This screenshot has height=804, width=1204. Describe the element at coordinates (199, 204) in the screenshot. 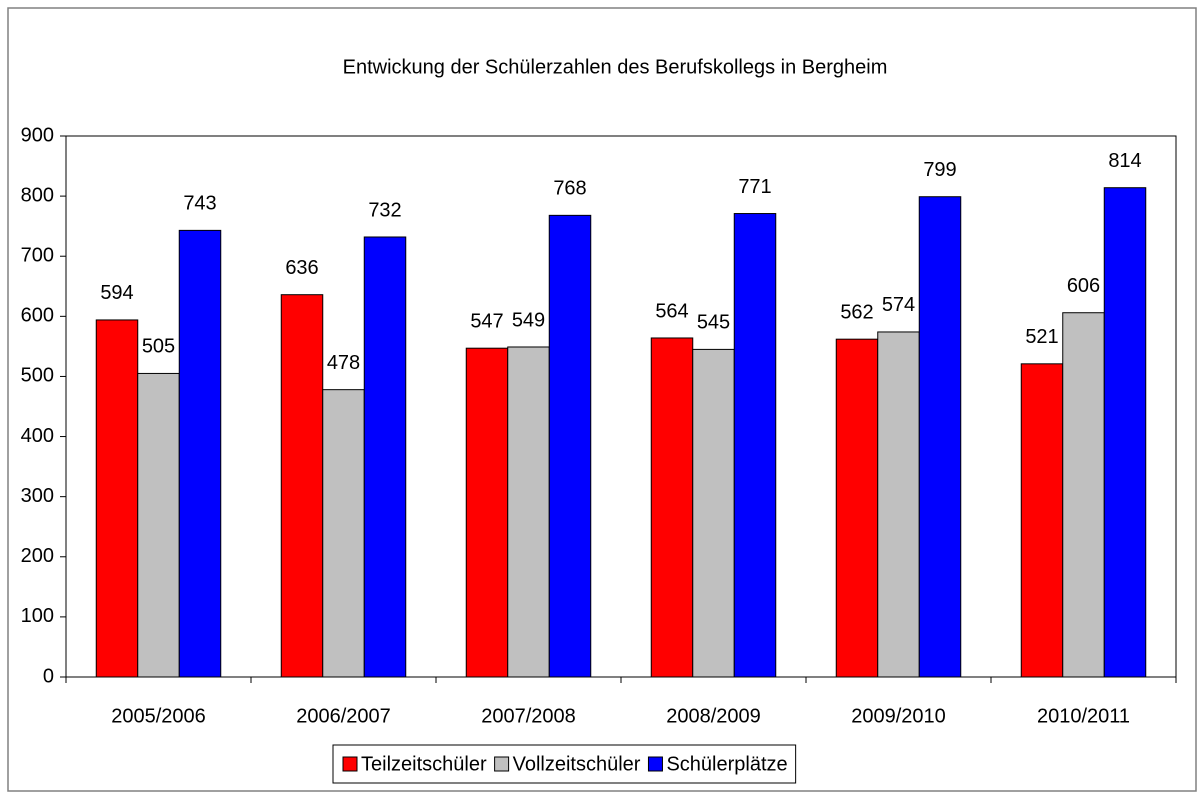

I see `data-label: 743` at that location.